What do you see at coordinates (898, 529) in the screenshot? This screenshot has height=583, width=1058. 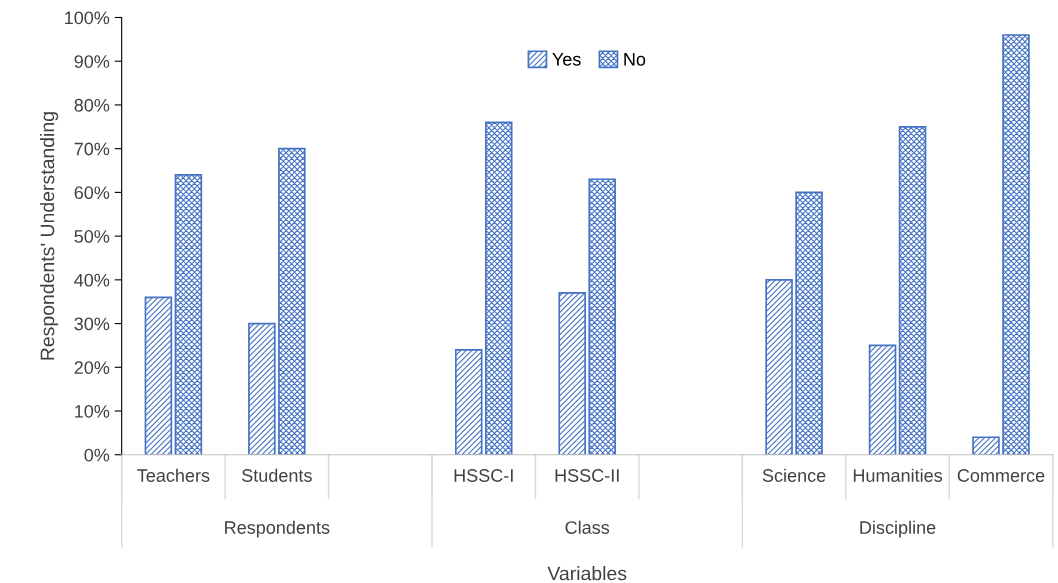 I see `text: Discipline` at bounding box center [898, 529].